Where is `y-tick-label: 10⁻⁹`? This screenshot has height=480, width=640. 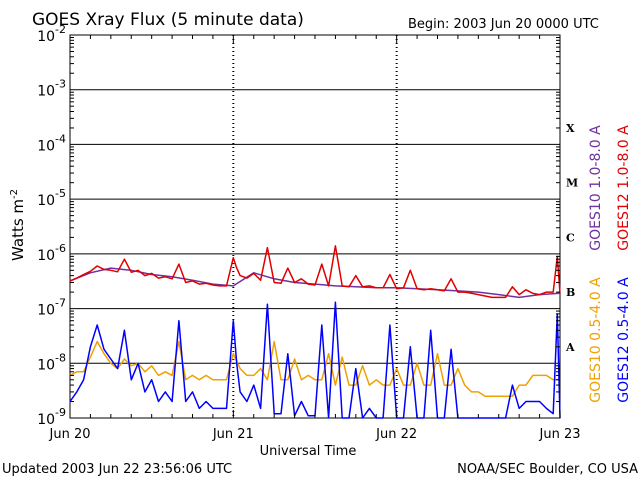
y-tick-label: 10⁻⁹ is located at coordinates (51, 417).